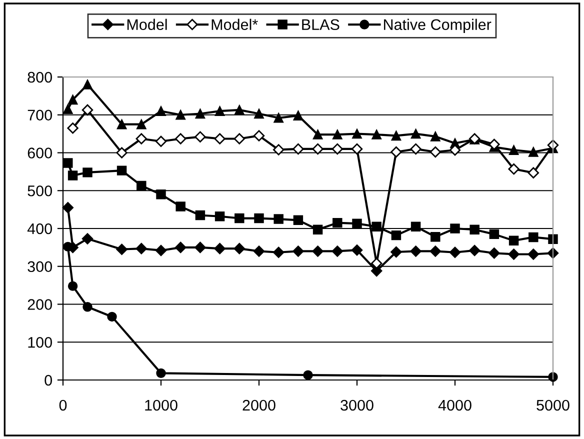 This screenshot has width=584, height=439. Describe the element at coordinates (455, 405) in the screenshot. I see `x-tick-label: 4000` at that location.